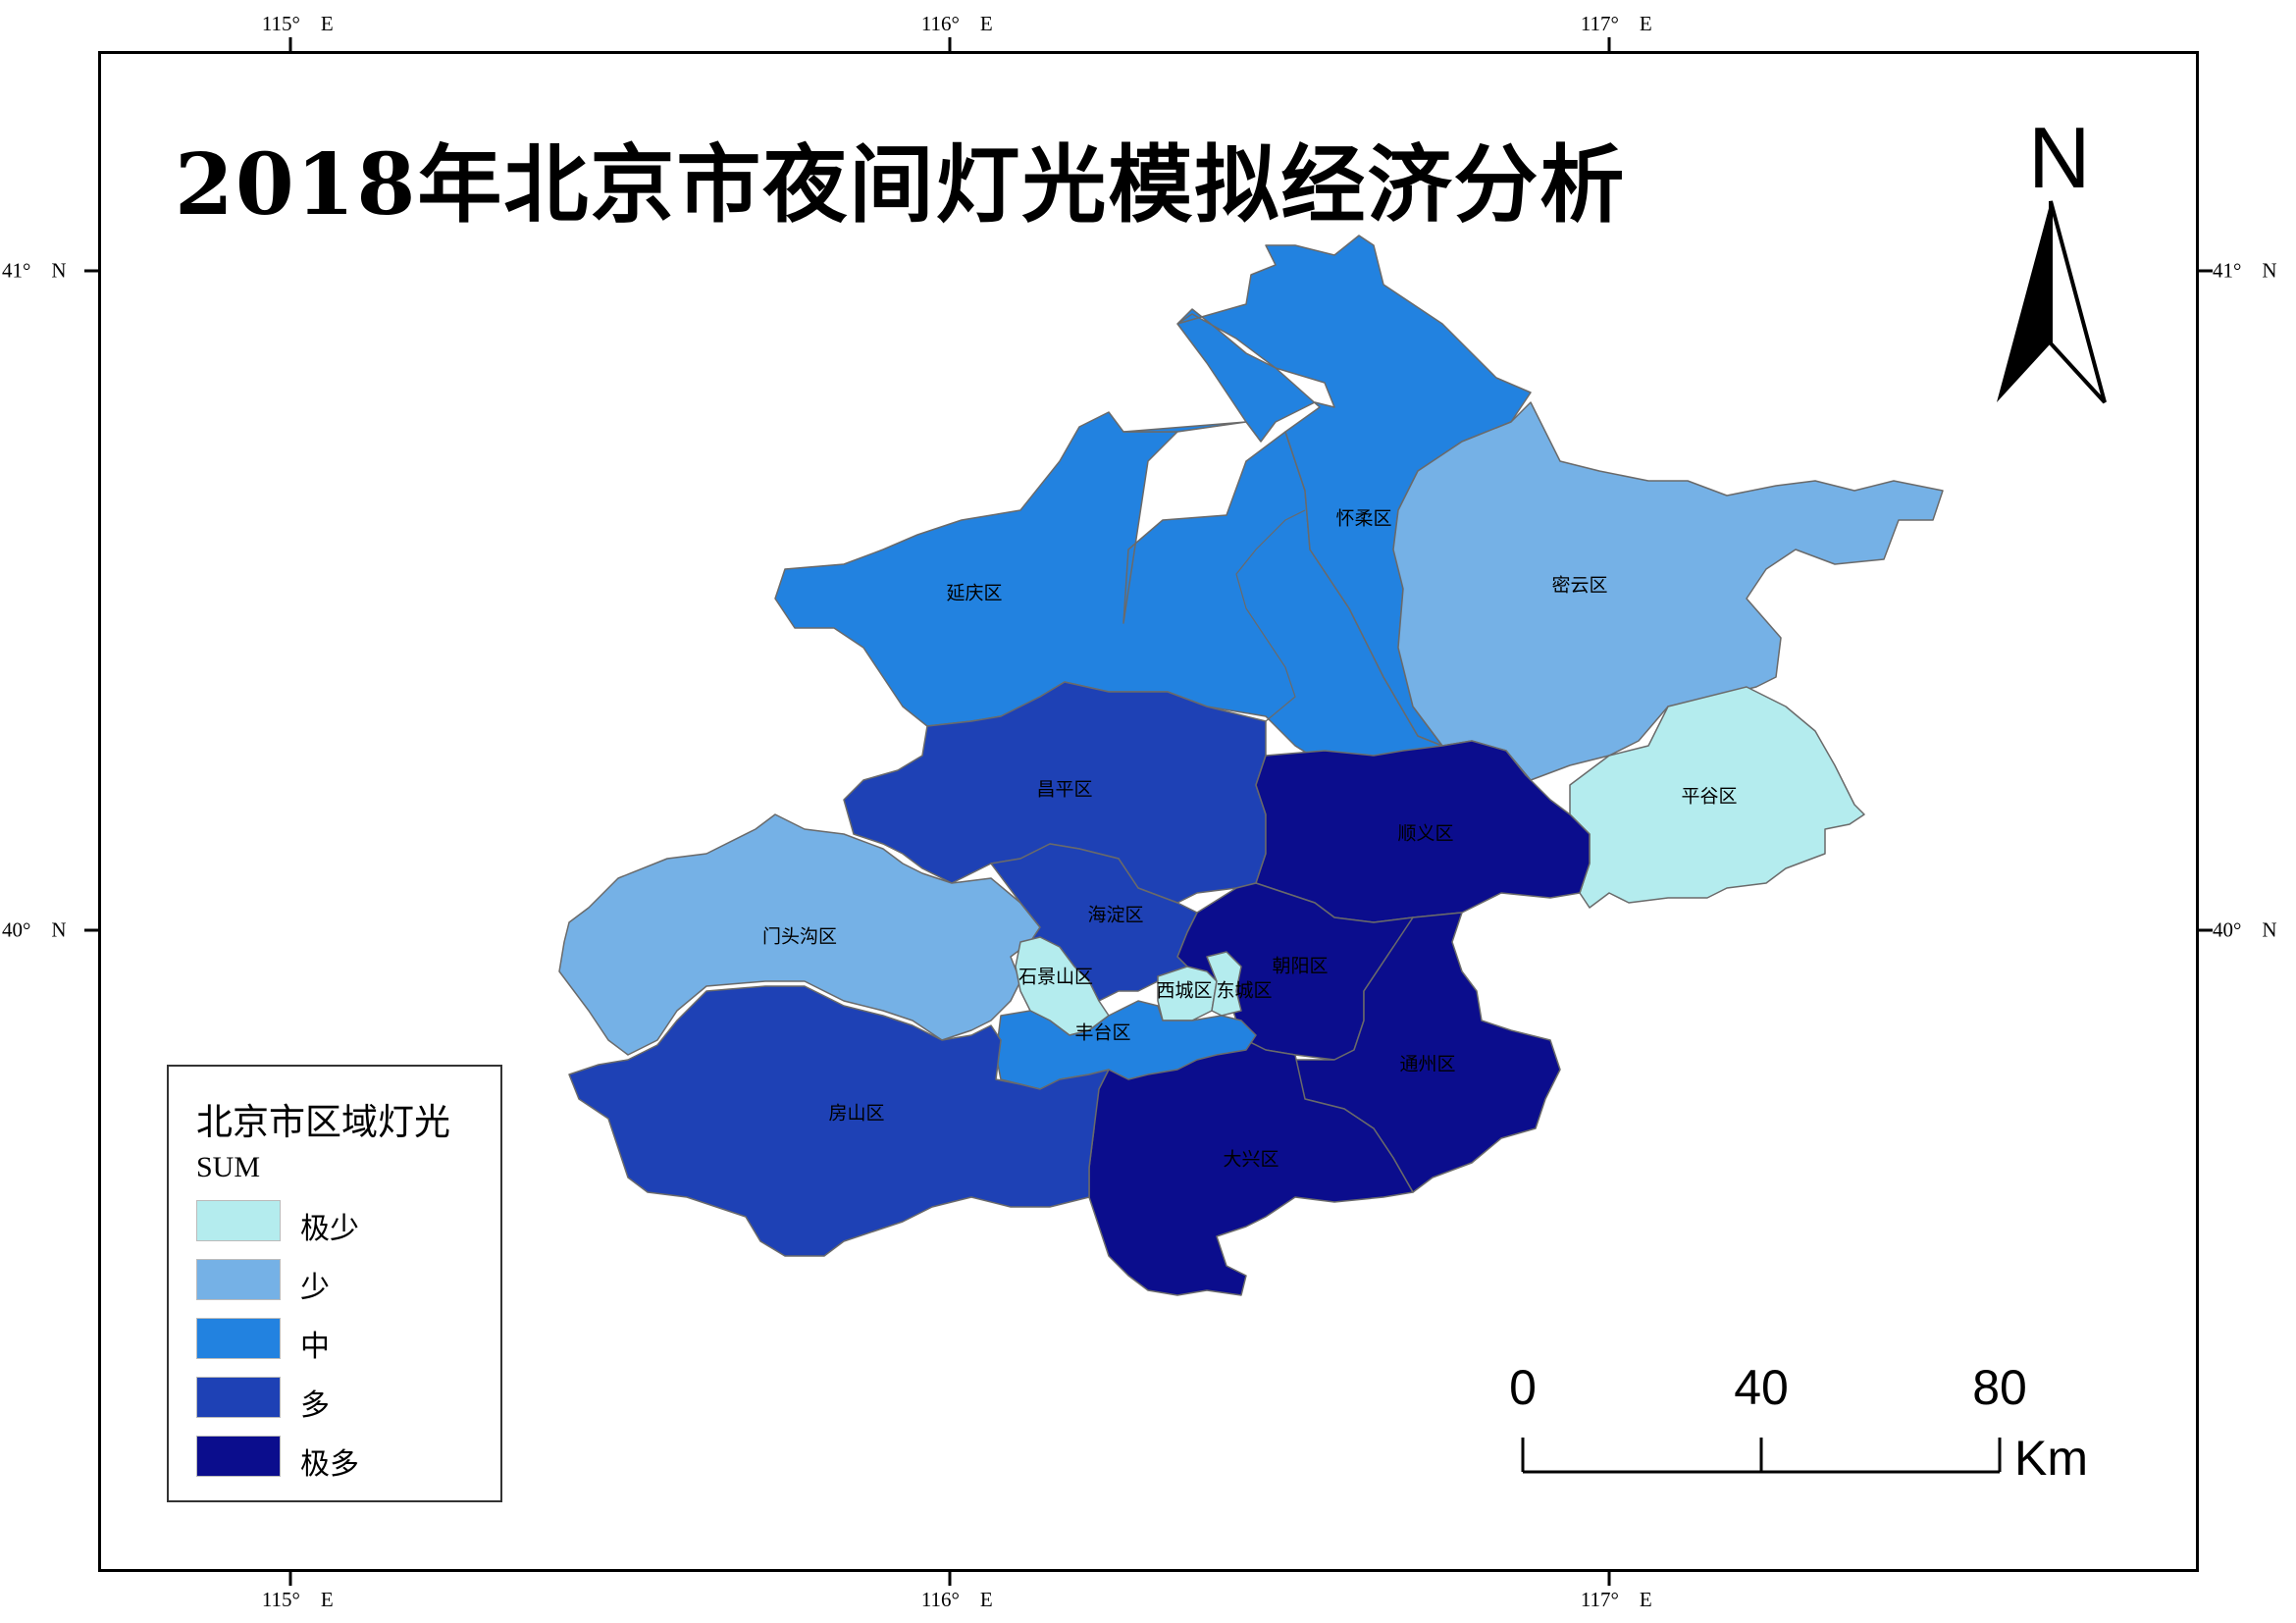 The image size is (2296, 1623). I want to click on lat-label-right-40: 40° N, so click(2245, 929).